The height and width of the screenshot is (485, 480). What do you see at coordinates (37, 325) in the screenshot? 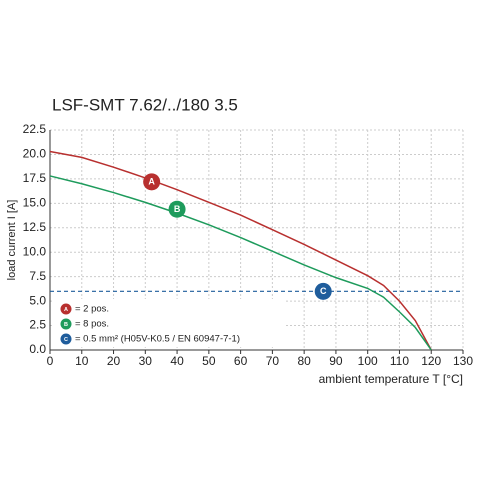
I see `y-tick-label: 2.5` at bounding box center [37, 325].